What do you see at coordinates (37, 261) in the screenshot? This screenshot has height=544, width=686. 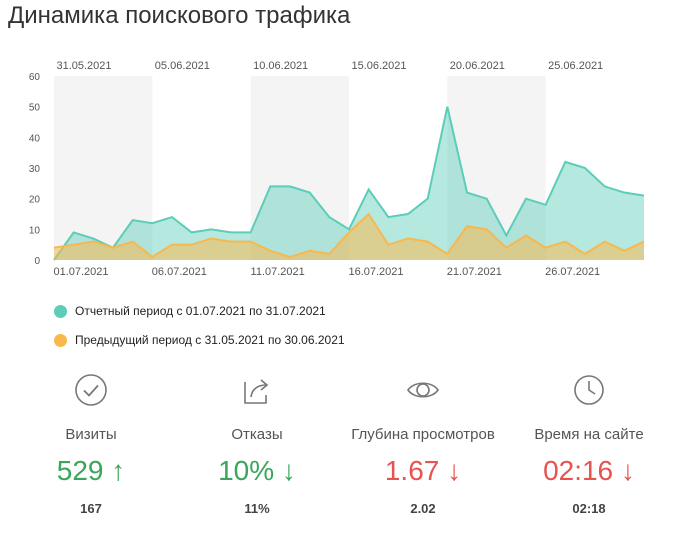 I see `y-tick-label: 0` at bounding box center [37, 261].